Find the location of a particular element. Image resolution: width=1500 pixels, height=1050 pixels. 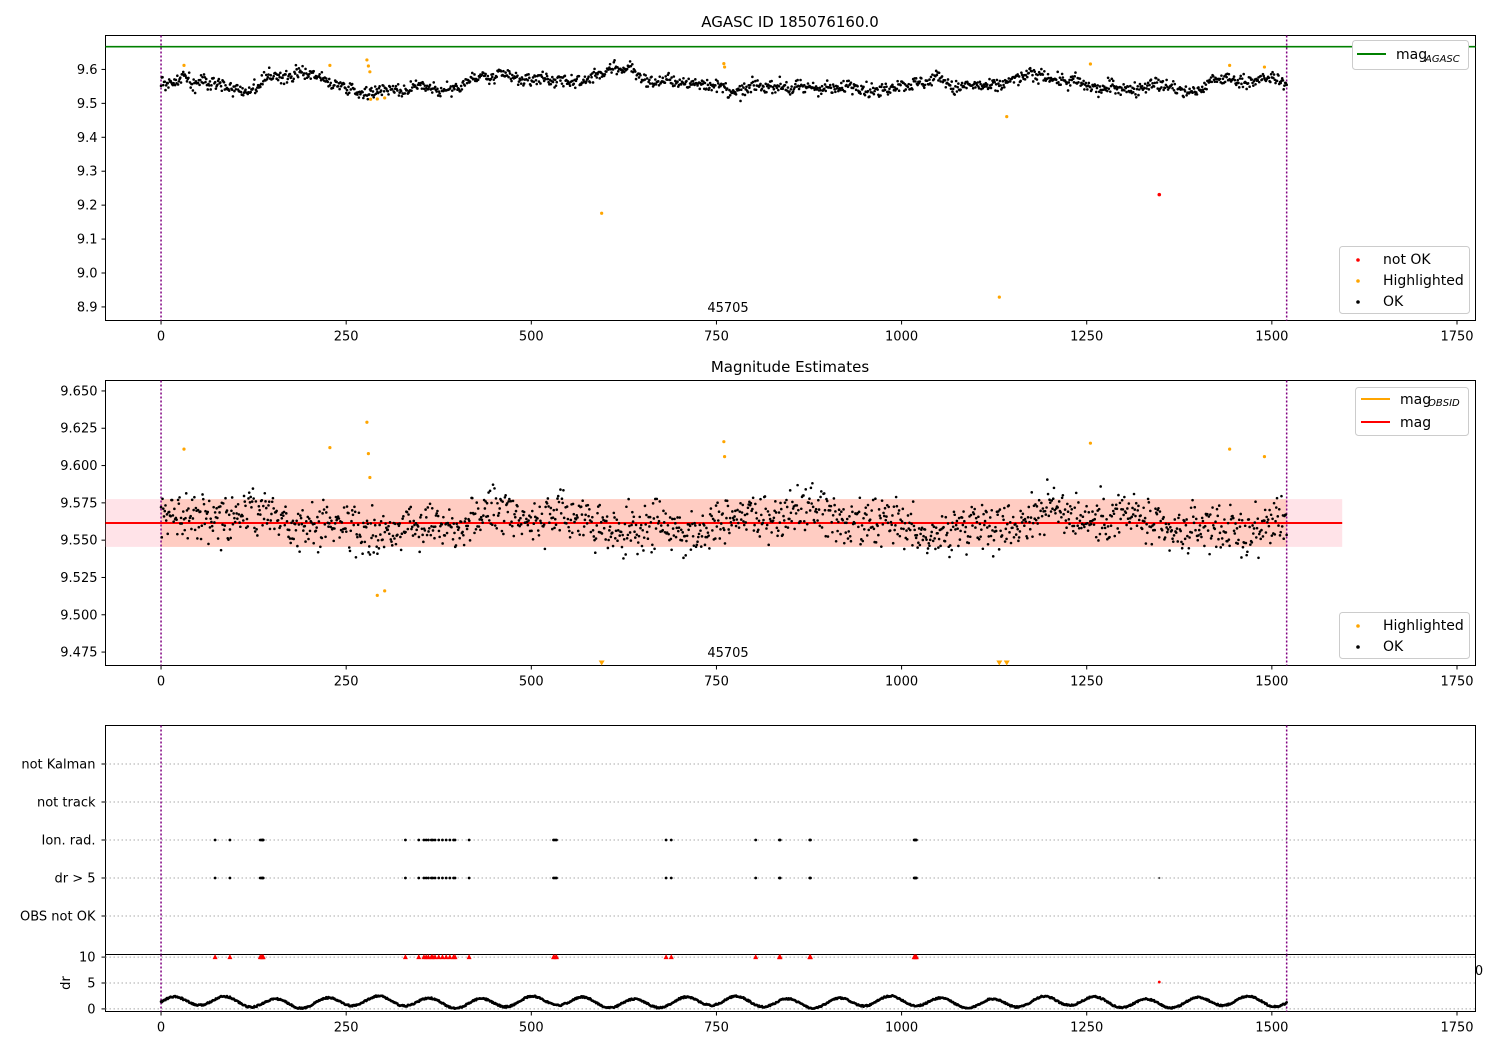

y-tick-label: 9.550 is located at coordinates (78, 541).